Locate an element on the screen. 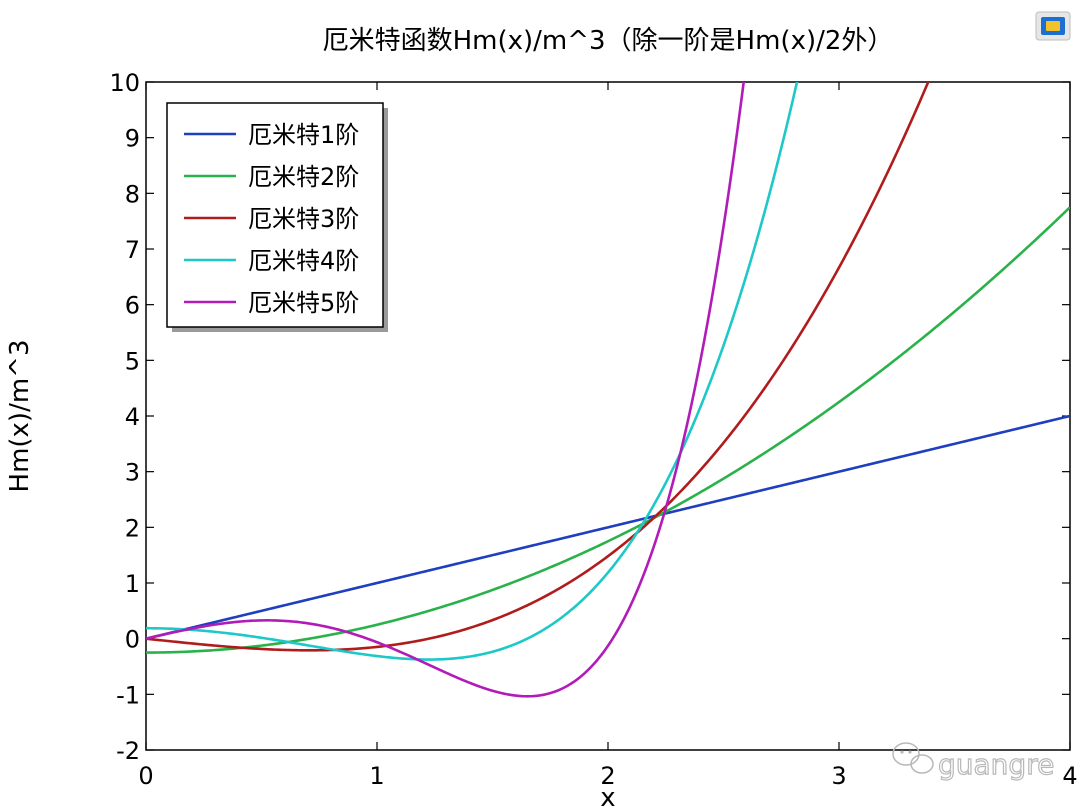 Image resolution: width=1080 pixels, height=810 pixels. legend-box is located at coordinates (275, 215).